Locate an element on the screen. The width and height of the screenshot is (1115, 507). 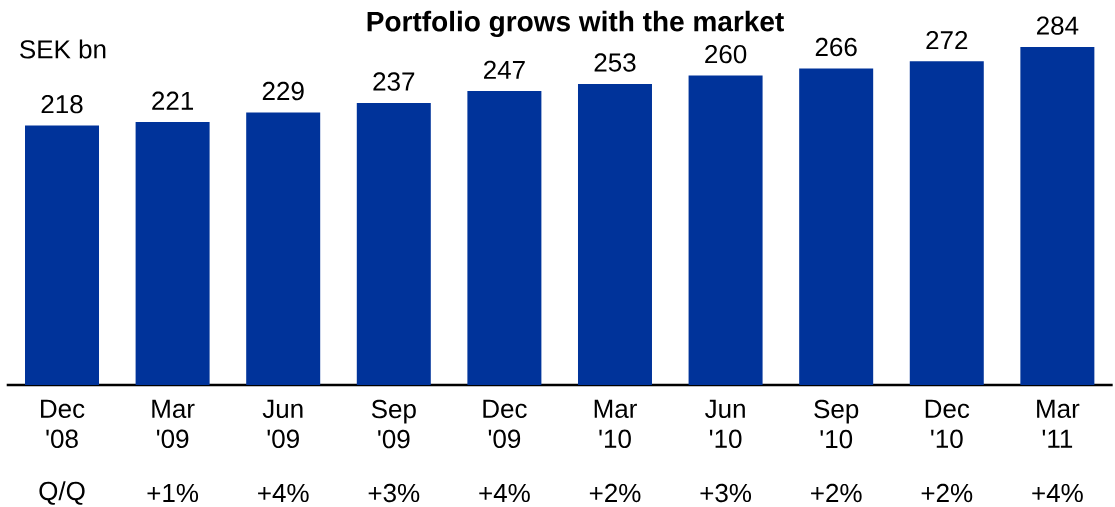
data-label: 237 is located at coordinates (394, 81).